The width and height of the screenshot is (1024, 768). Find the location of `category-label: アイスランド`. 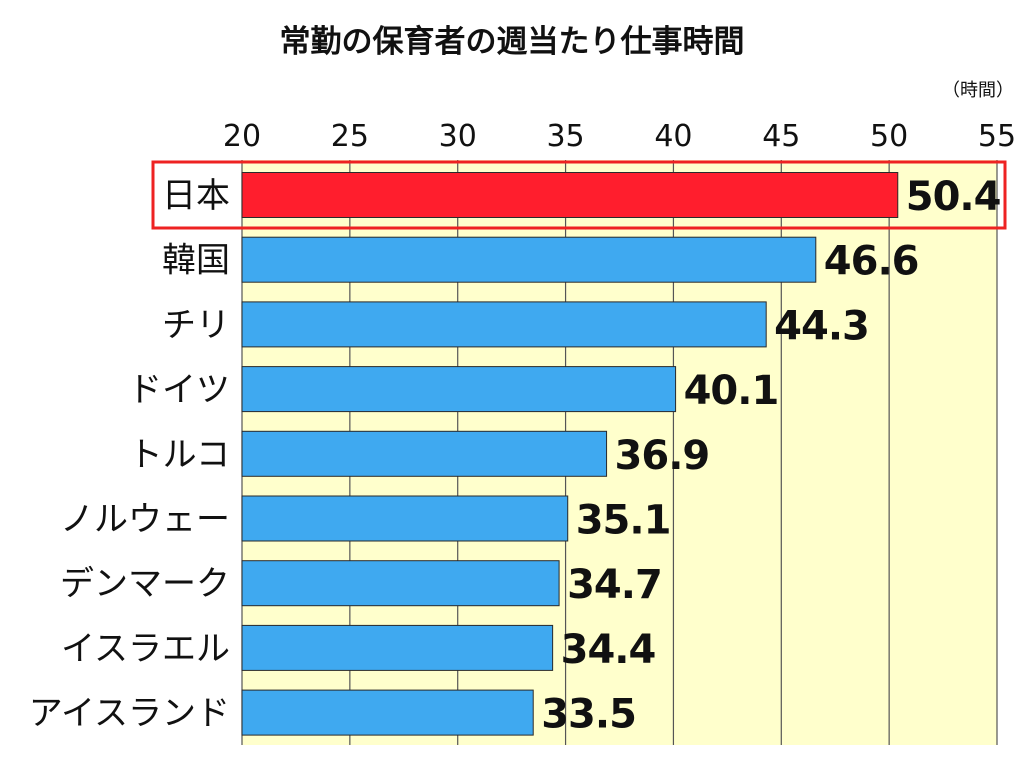

category-label: アイスランド is located at coordinates (129, 714).